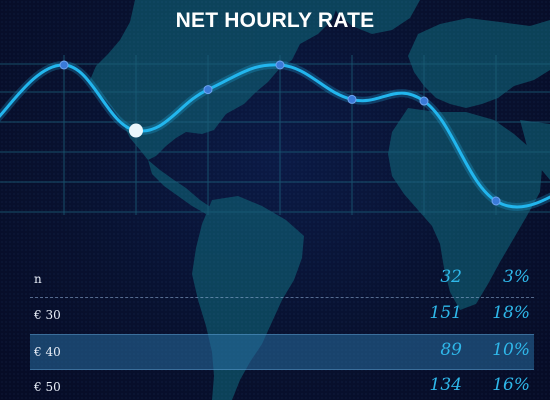  Describe the element at coordinates (282, 280) in the screenshot. I see `table-row: n 32 3%` at that location.